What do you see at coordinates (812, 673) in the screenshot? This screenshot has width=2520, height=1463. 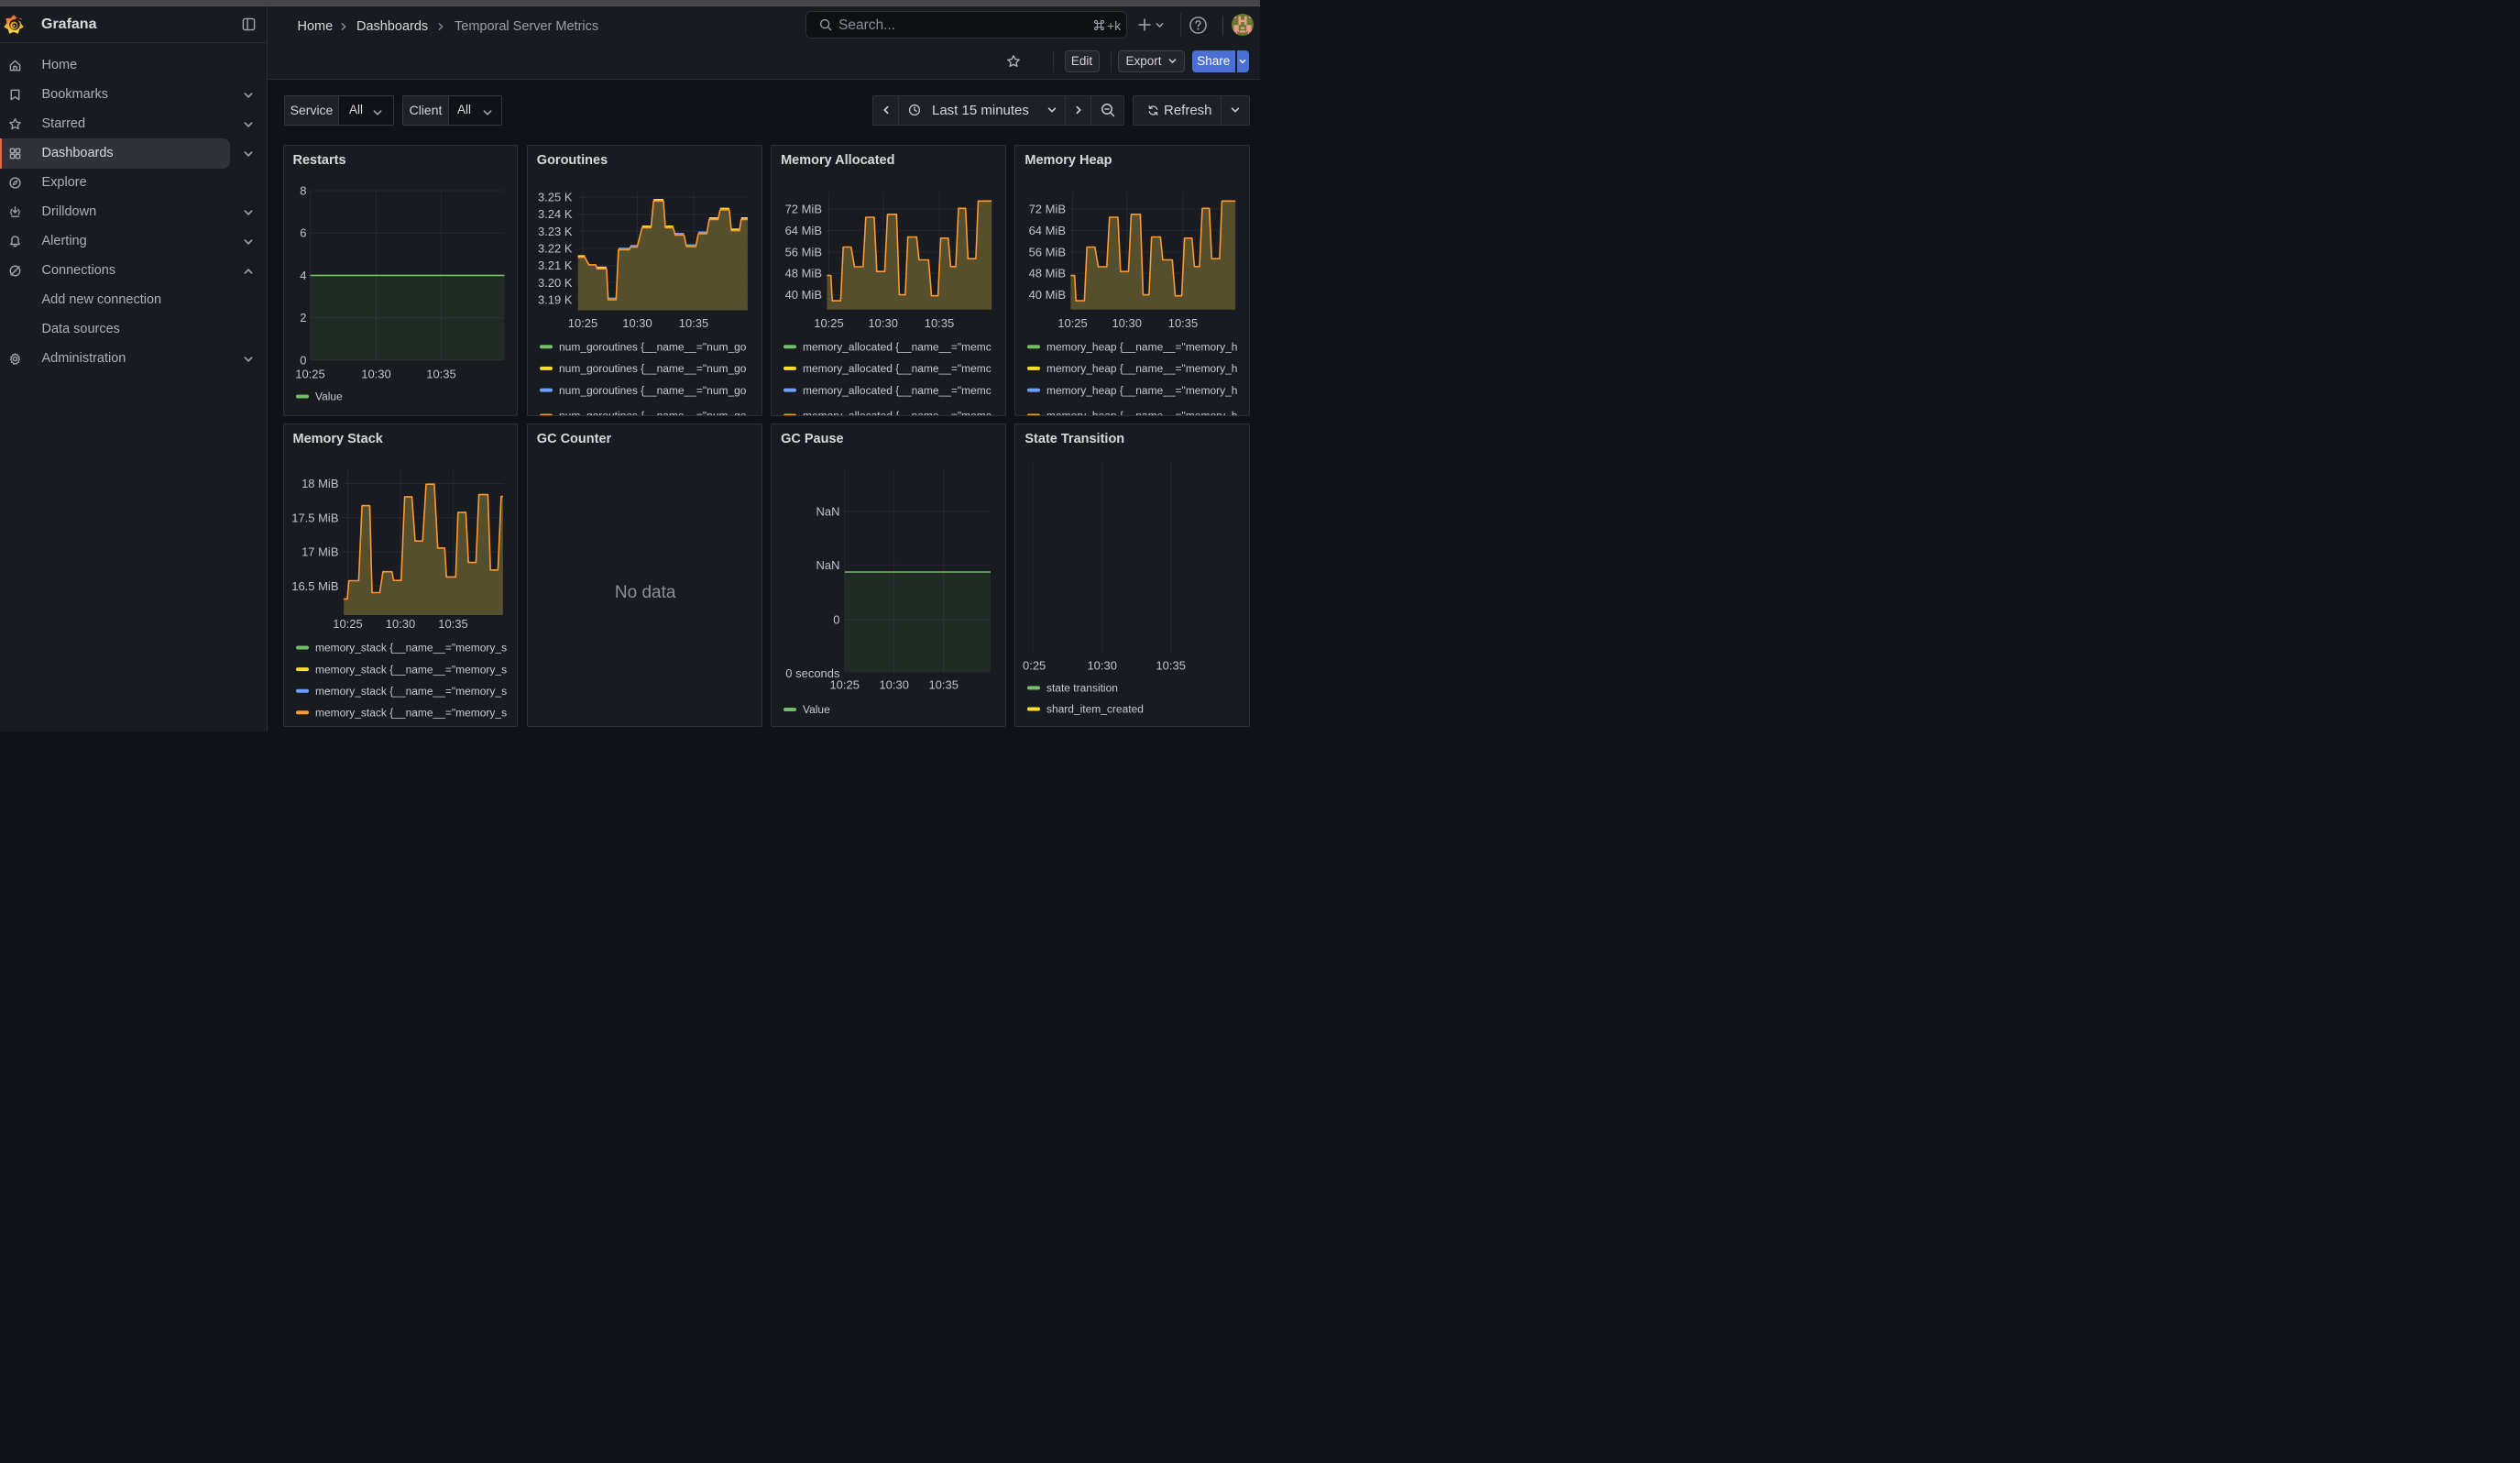 I see `svg-text: 0 seconds` at bounding box center [812, 673].